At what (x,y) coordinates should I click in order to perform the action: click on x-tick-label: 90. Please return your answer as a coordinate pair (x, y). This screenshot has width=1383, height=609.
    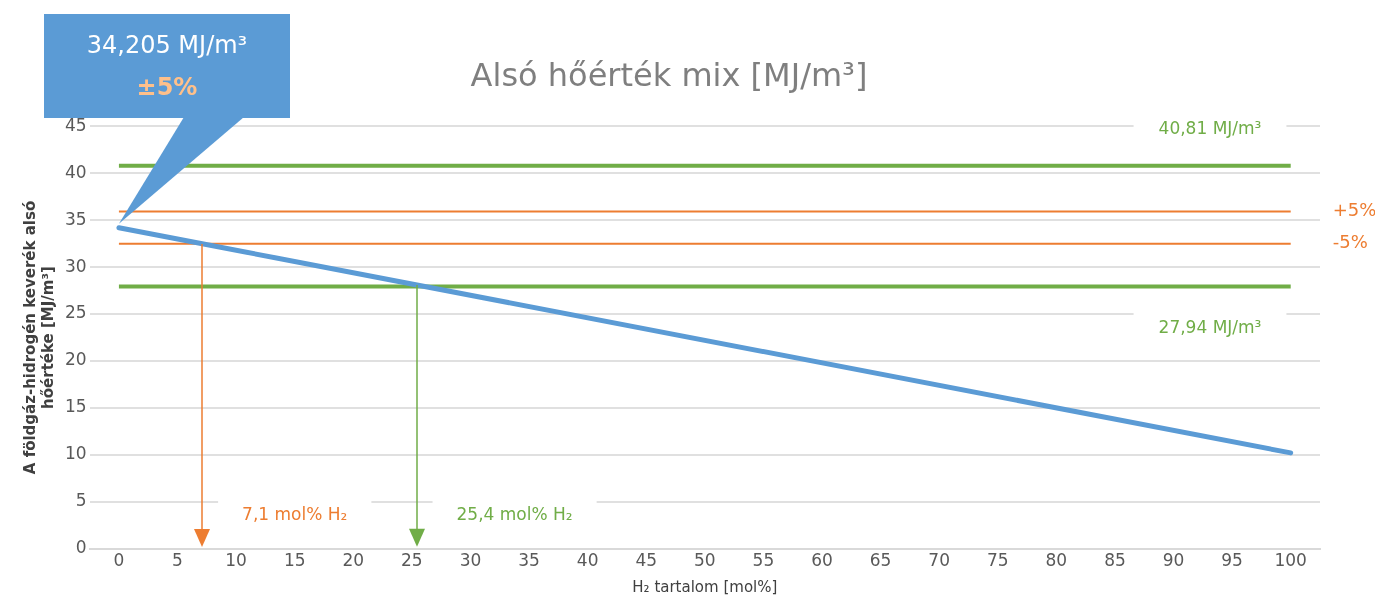
    Looking at the image, I should click on (1173, 560).